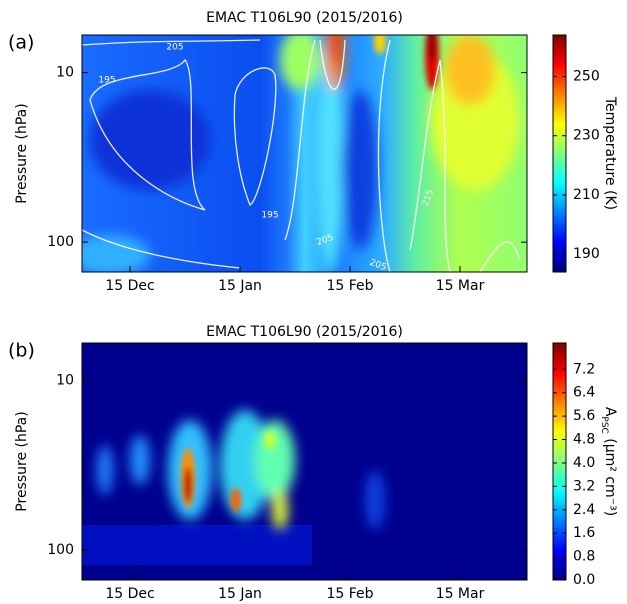  I want to click on colorbar-label-part: A, so click(610, 412).